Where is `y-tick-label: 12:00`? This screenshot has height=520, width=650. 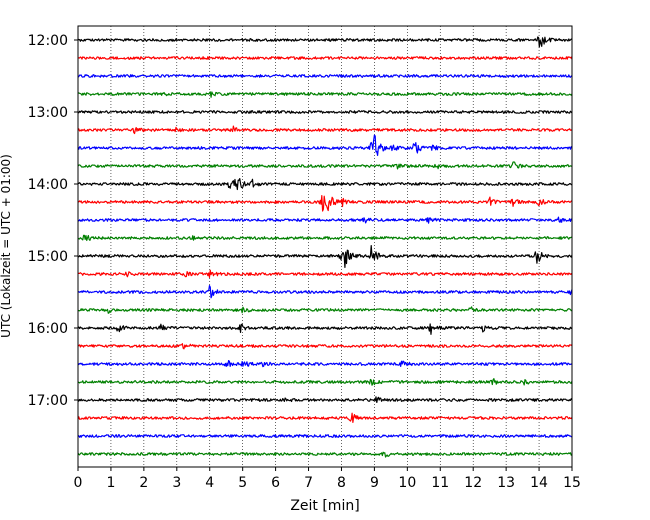 y-tick-label: 12:00 is located at coordinates (48, 41).